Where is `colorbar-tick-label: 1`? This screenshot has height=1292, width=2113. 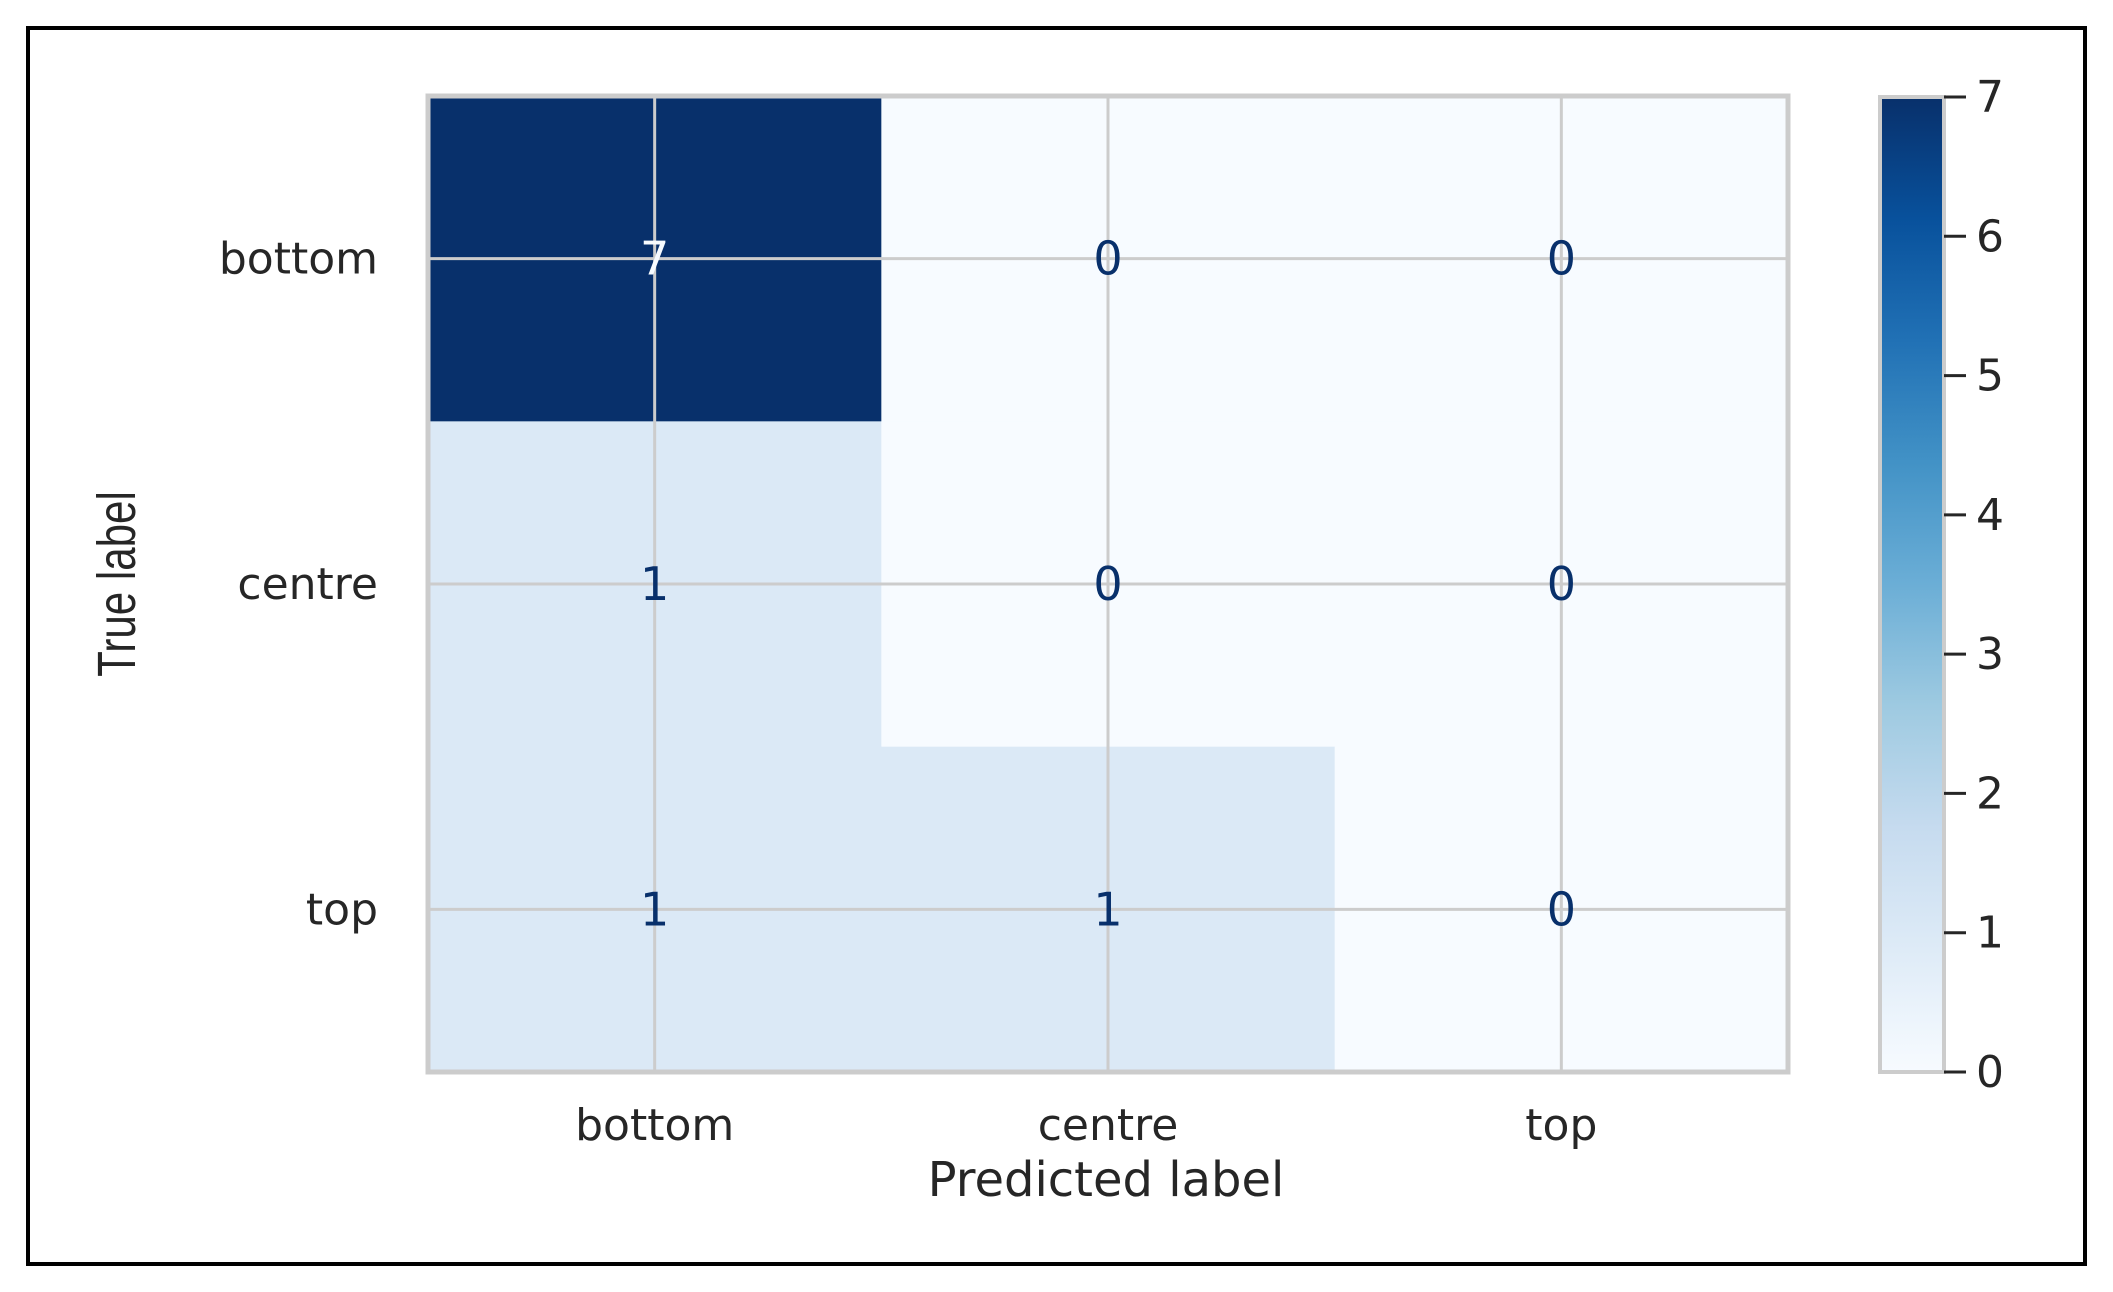
colorbar-tick-label: 1 is located at coordinates (1990, 933).